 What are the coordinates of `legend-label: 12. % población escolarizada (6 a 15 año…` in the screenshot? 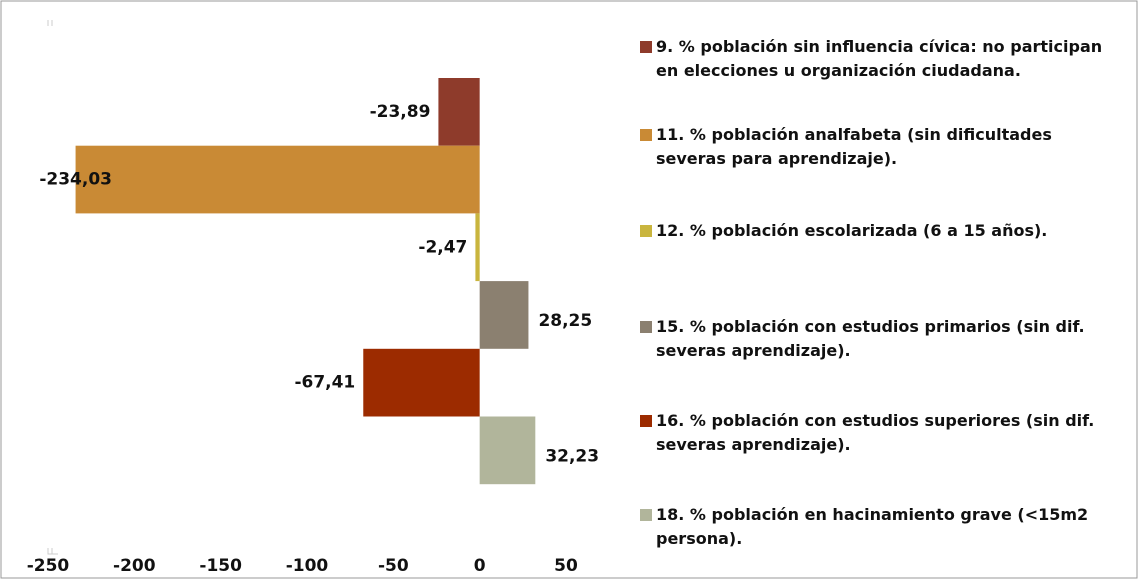 It's located at (852, 230).